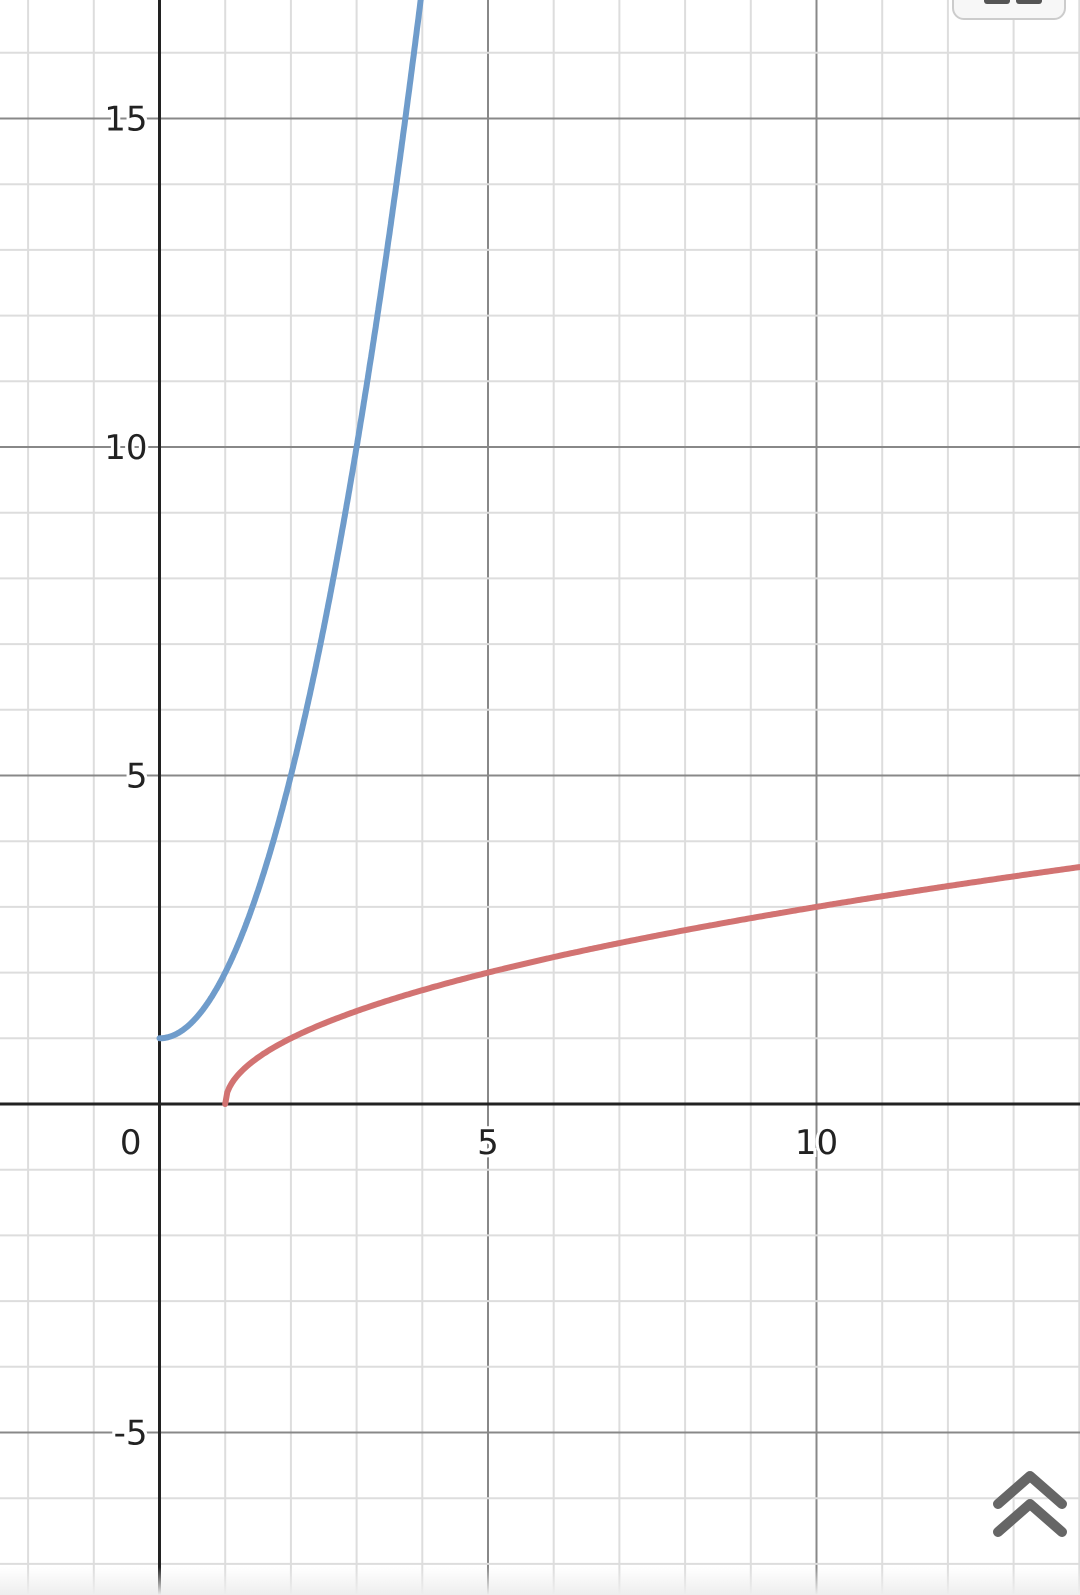 The image size is (1080, 1595). What do you see at coordinates (131, 1143) in the screenshot?
I see `x-tick-label: 0` at bounding box center [131, 1143].